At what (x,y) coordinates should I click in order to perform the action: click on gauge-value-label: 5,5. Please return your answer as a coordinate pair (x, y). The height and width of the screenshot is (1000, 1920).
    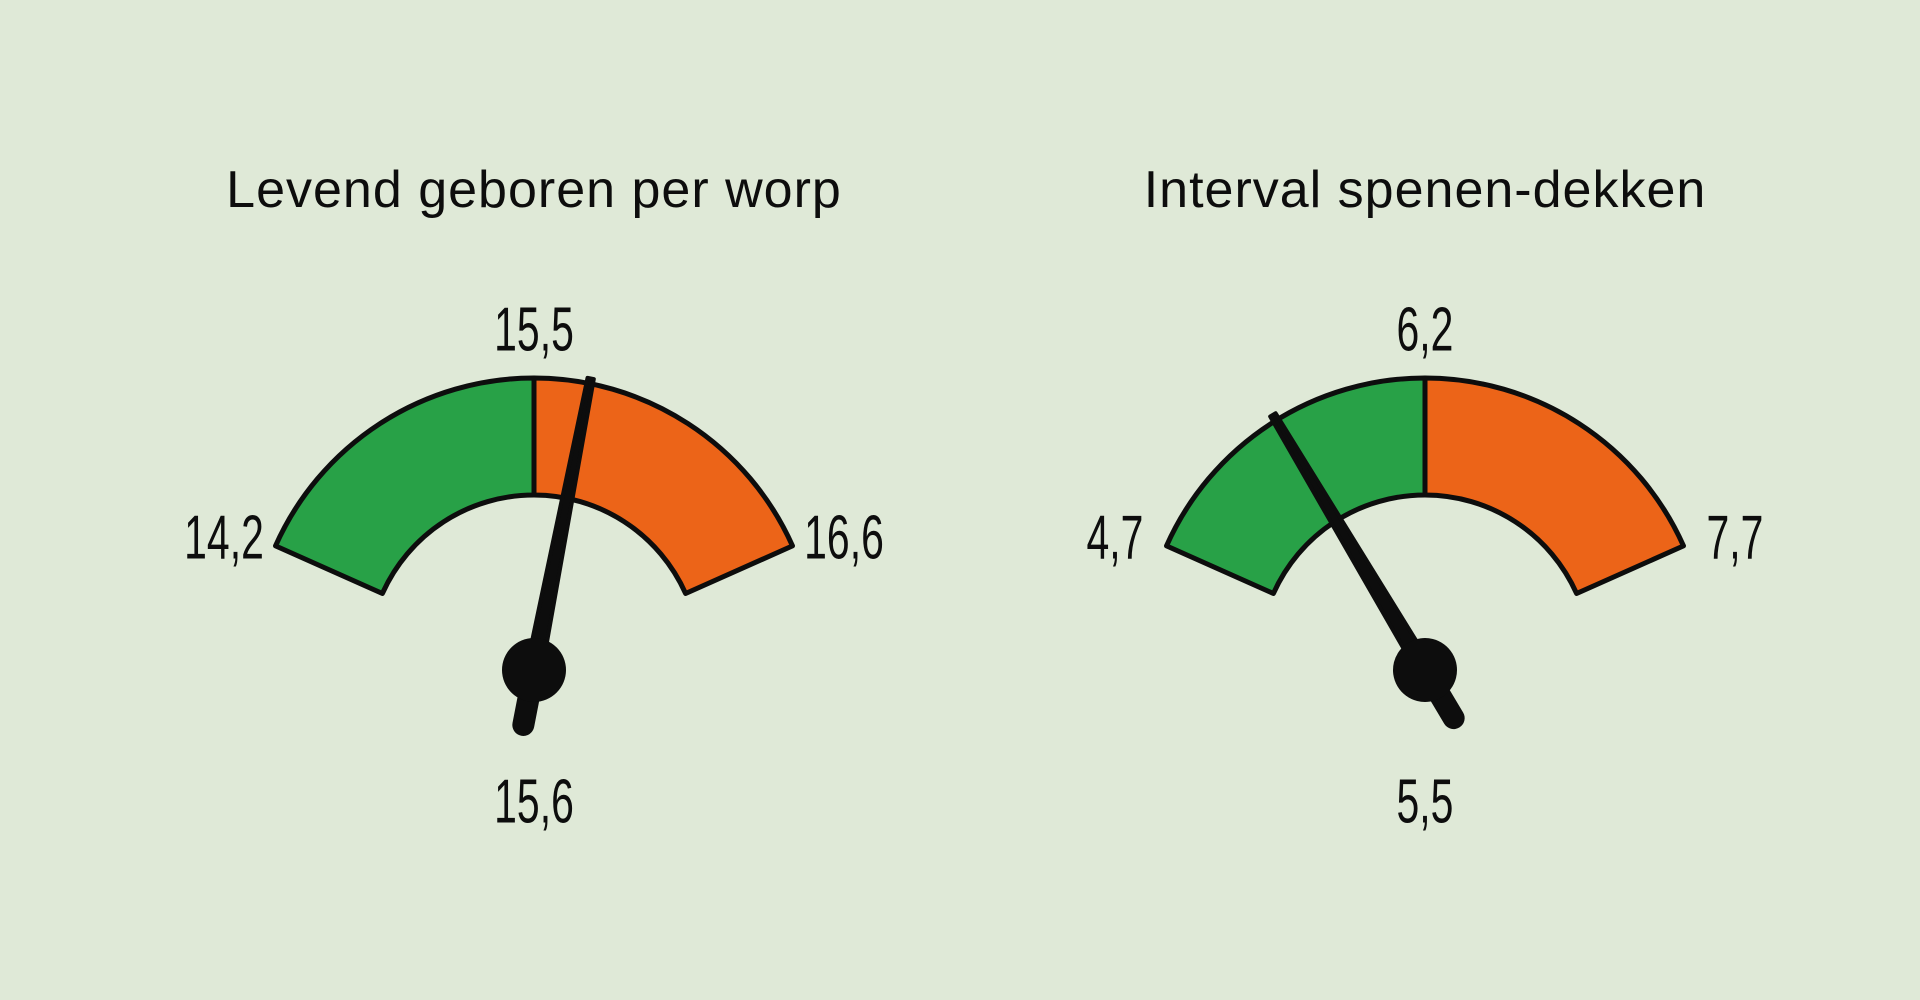
    Looking at the image, I should click on (1425, 802).